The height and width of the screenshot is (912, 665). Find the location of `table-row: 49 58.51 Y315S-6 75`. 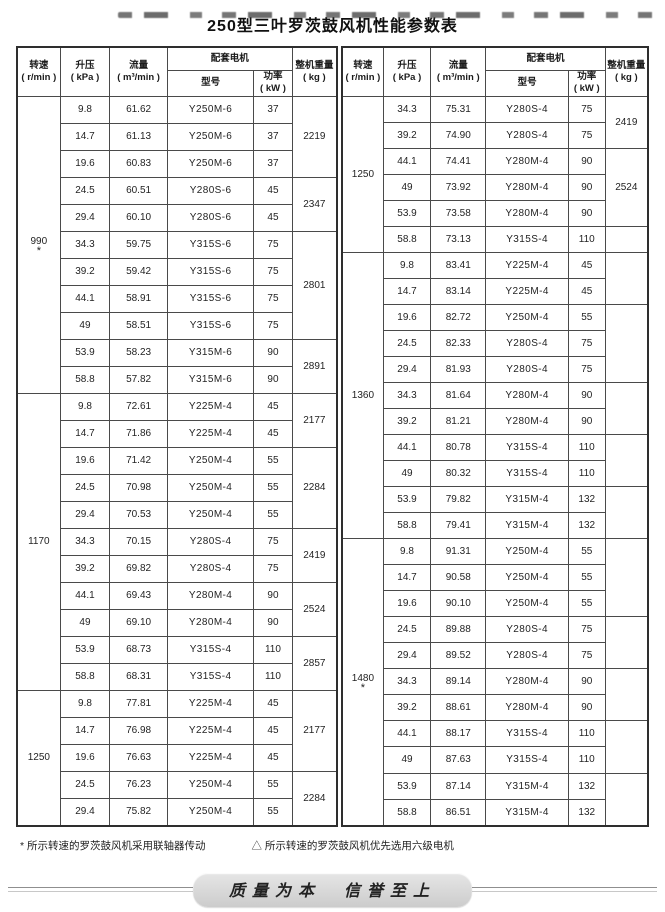

table-row: 49 58.51 Y315S-6 75 is located at coordinates (177, 325).